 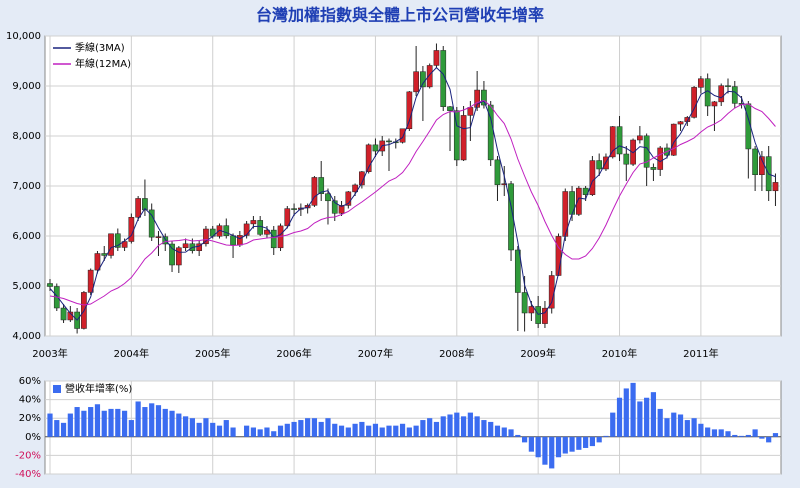 I want to click on y-tick-label: 0%, so click(x=33, y=437).